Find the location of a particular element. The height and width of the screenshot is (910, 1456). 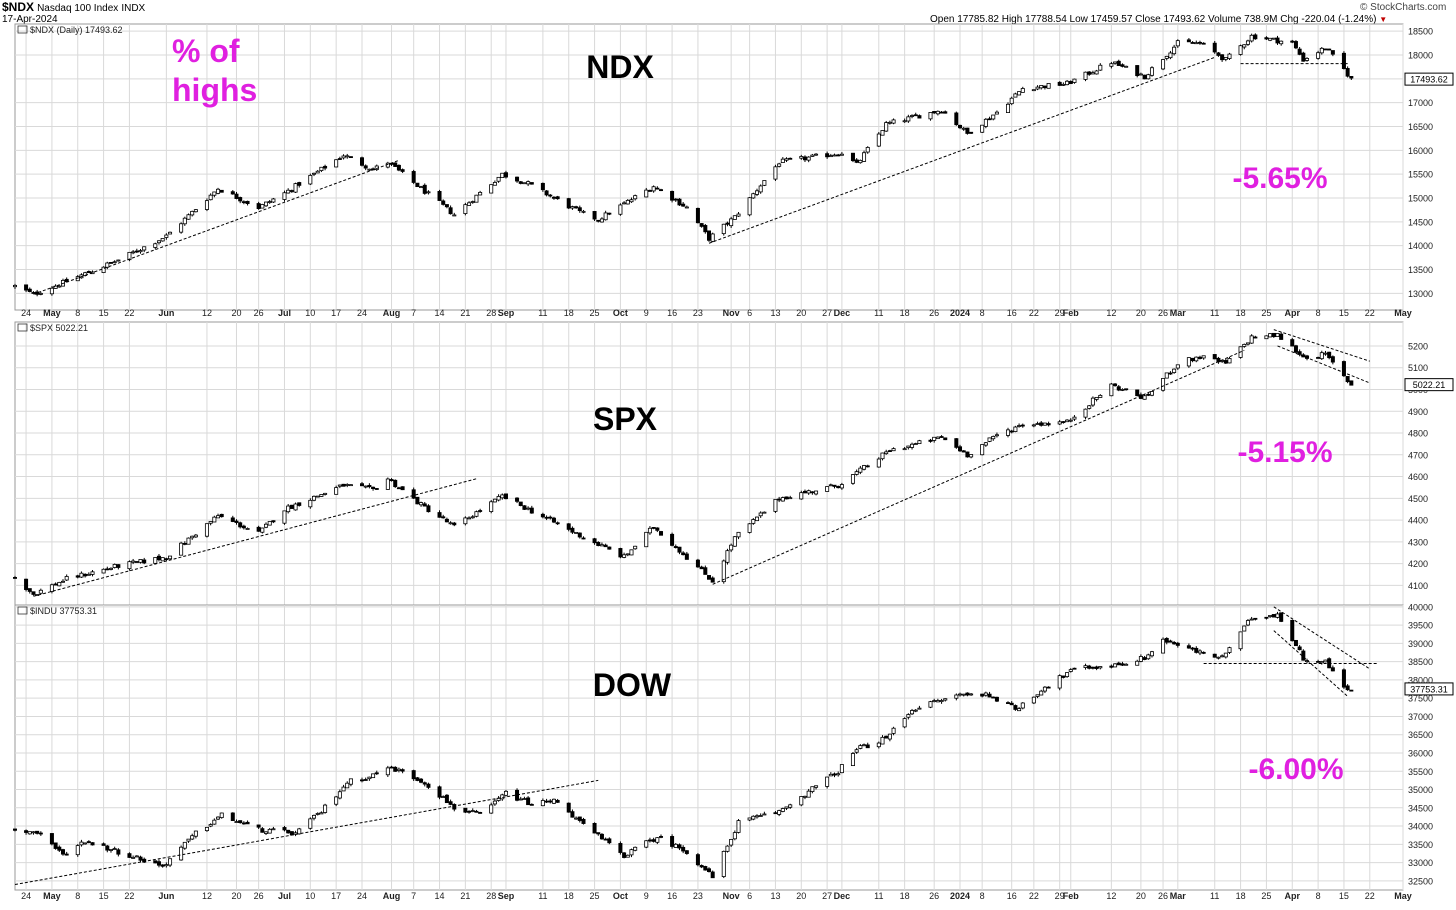

x-tick-label: 24 is located at coordinates (362, 313).